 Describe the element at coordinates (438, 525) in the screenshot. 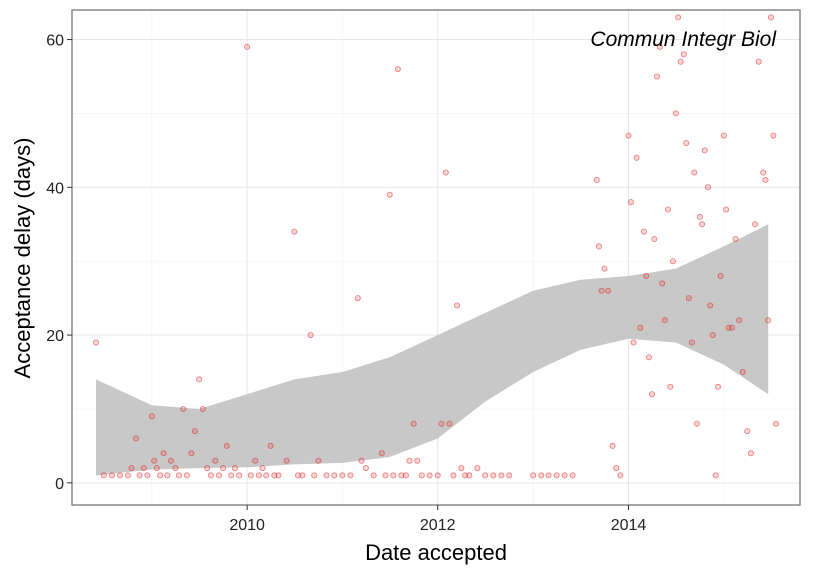

I see `x-tick-label: 2012` at that location.